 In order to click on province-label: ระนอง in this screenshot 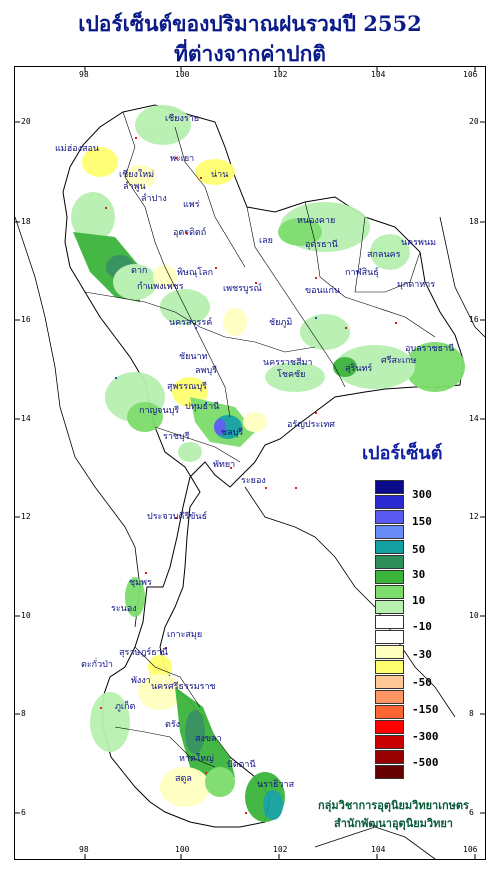, I will do `click(124, 609)`.